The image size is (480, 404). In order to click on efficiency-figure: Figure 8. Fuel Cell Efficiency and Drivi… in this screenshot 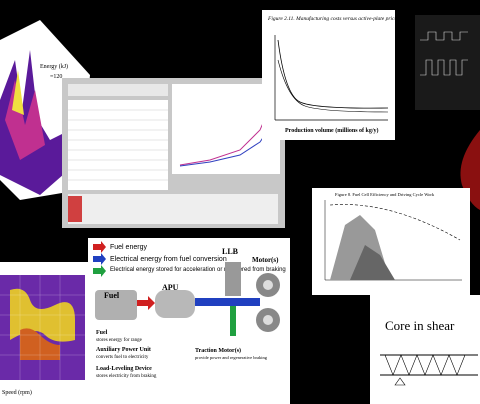, I will do `click(391, 241)`.